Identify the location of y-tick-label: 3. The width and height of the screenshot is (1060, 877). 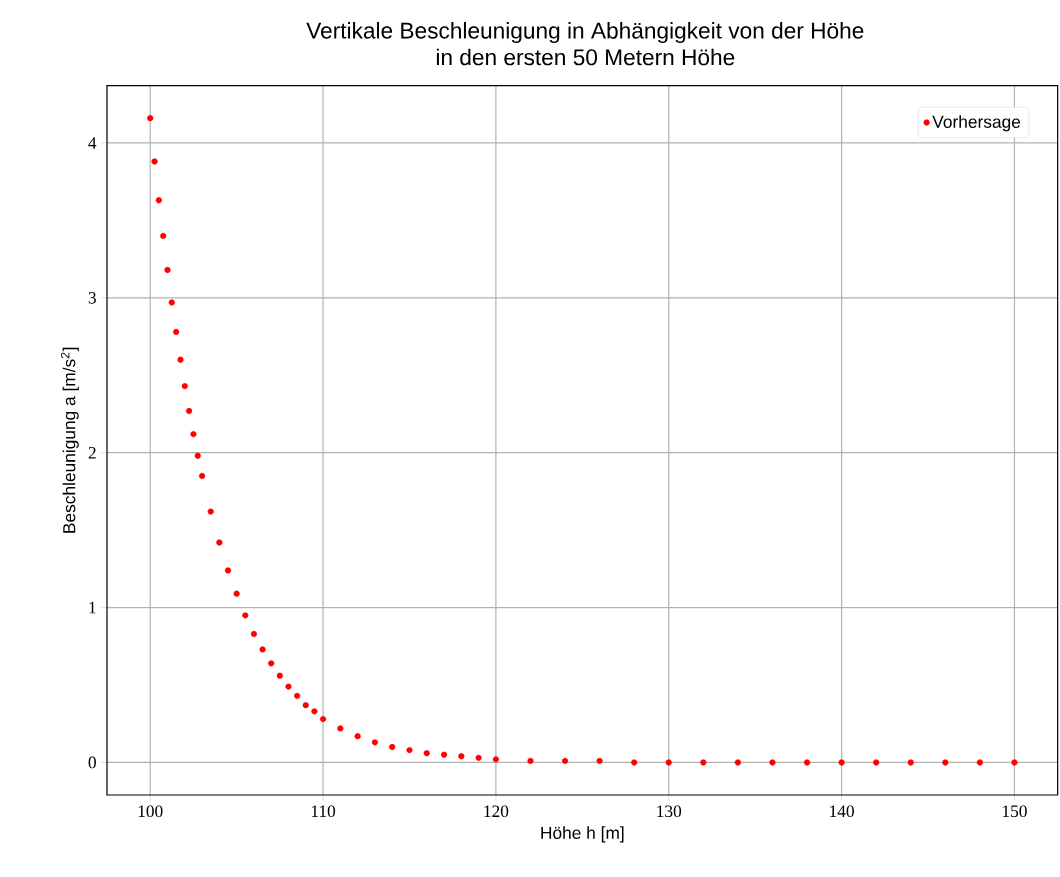
(92, 298).